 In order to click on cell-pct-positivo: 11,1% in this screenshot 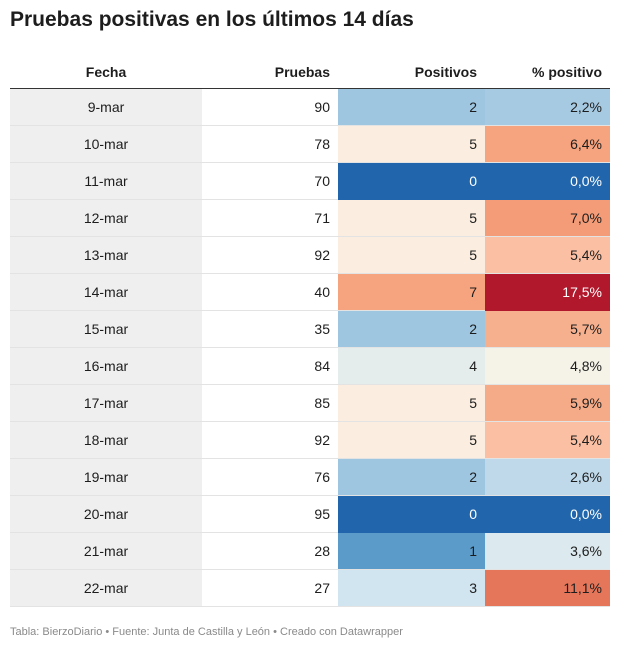, I will do `click(547, 588)`.